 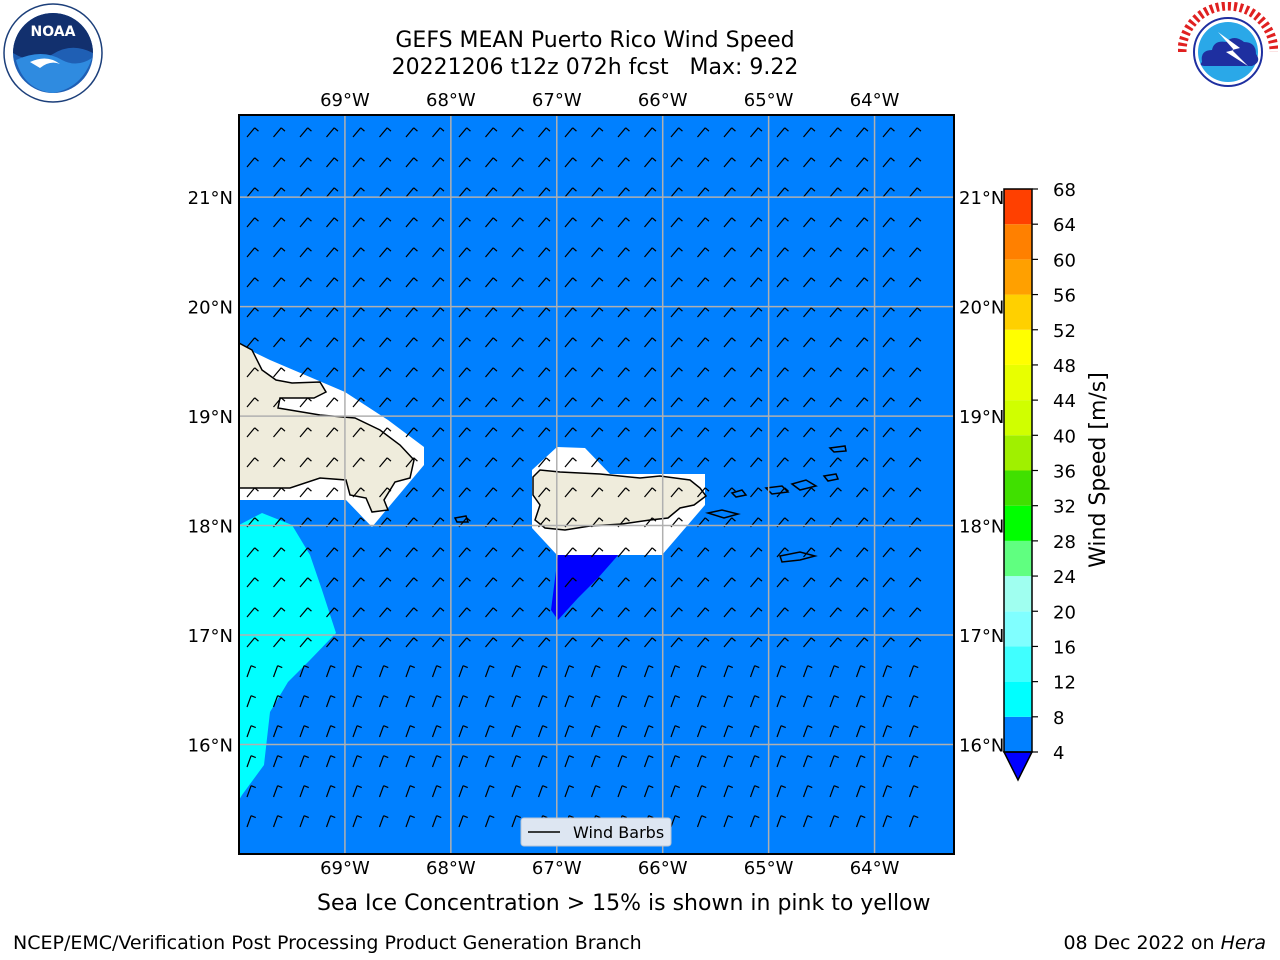 What do you see at coordinates (345, 868) in the screenshot?
I see `lon-label-bottom: 69°W` at bounding box center [345, 868].